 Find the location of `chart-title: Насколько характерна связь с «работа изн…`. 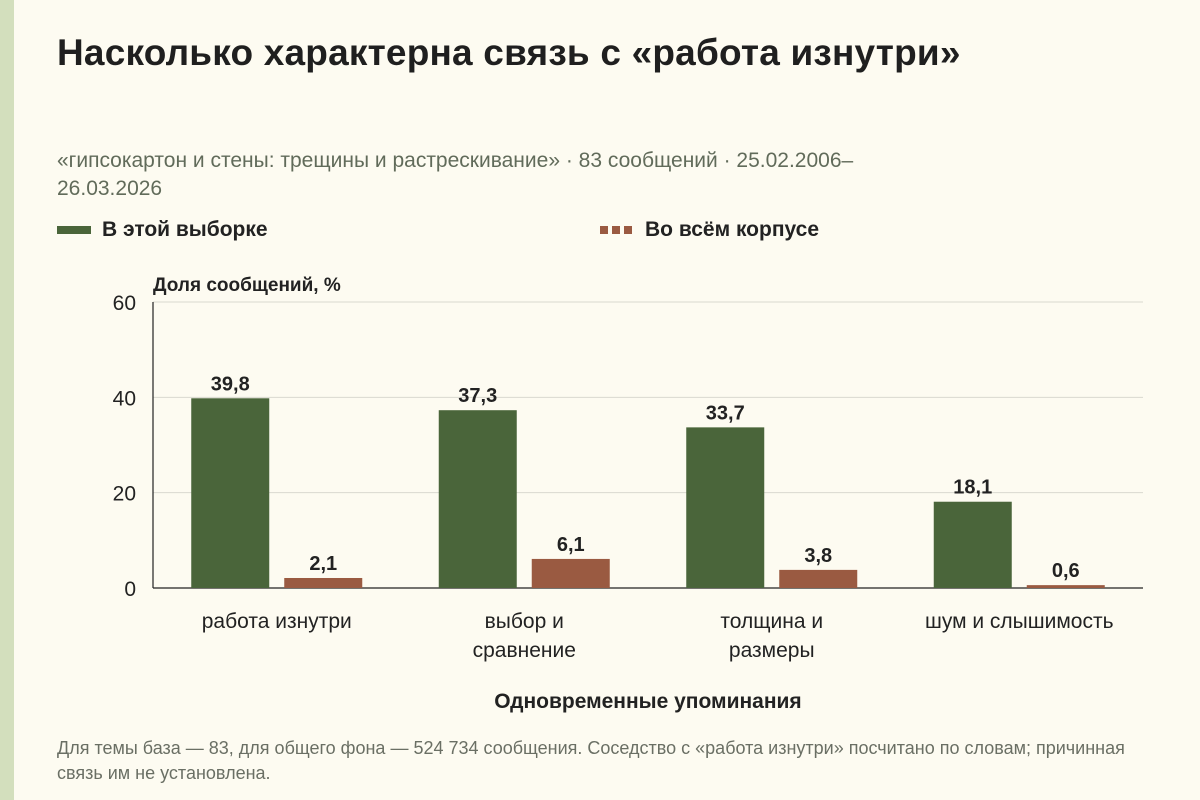

chart-title: Насколько характерна связь с «работа изн… is located at coordinates (509, 52).